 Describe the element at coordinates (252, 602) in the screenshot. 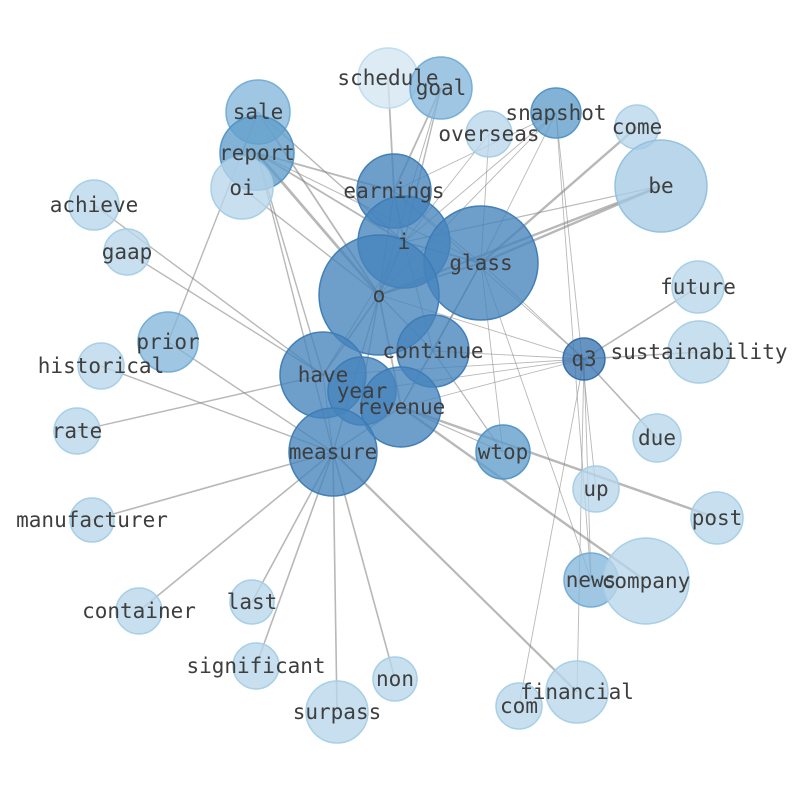

I see `node-last` at that location.